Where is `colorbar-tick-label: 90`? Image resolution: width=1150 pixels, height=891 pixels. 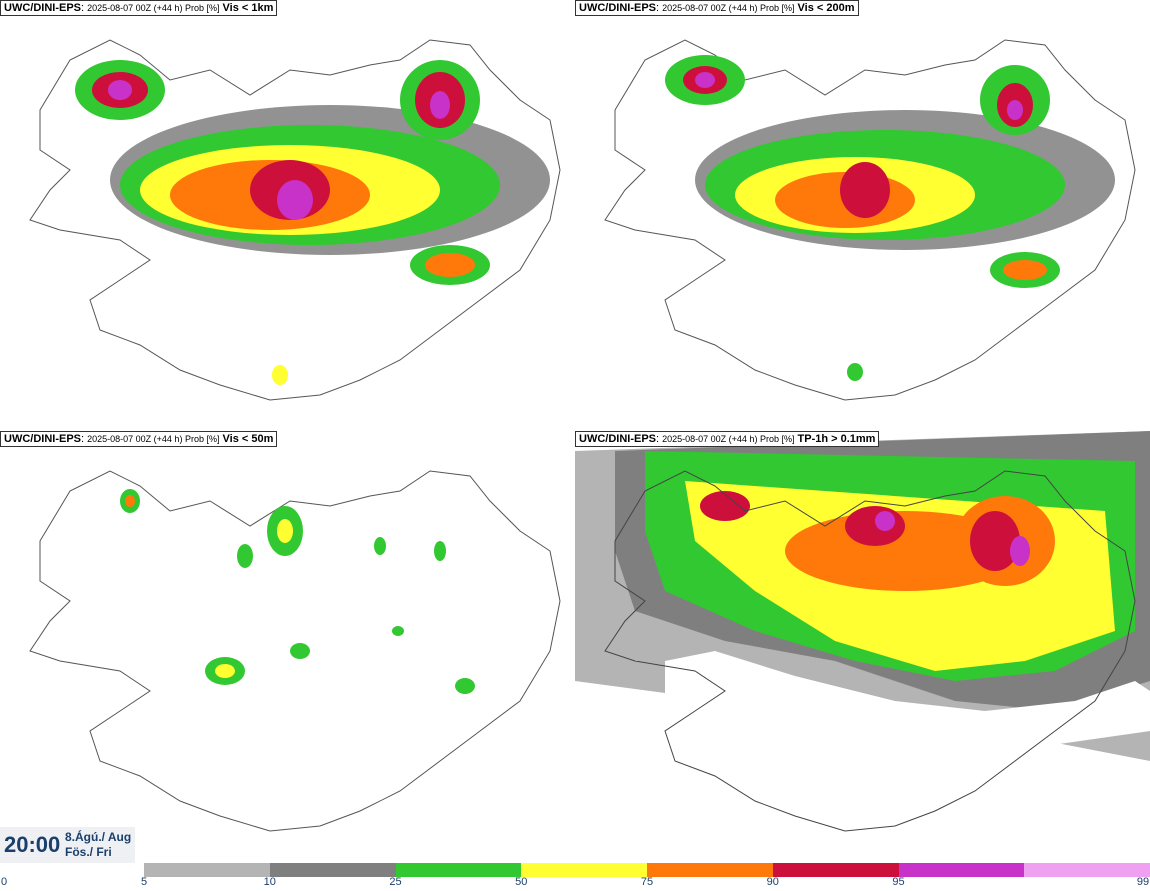
colorbar-tick-label: 90 is located at coordinates (772, 882).